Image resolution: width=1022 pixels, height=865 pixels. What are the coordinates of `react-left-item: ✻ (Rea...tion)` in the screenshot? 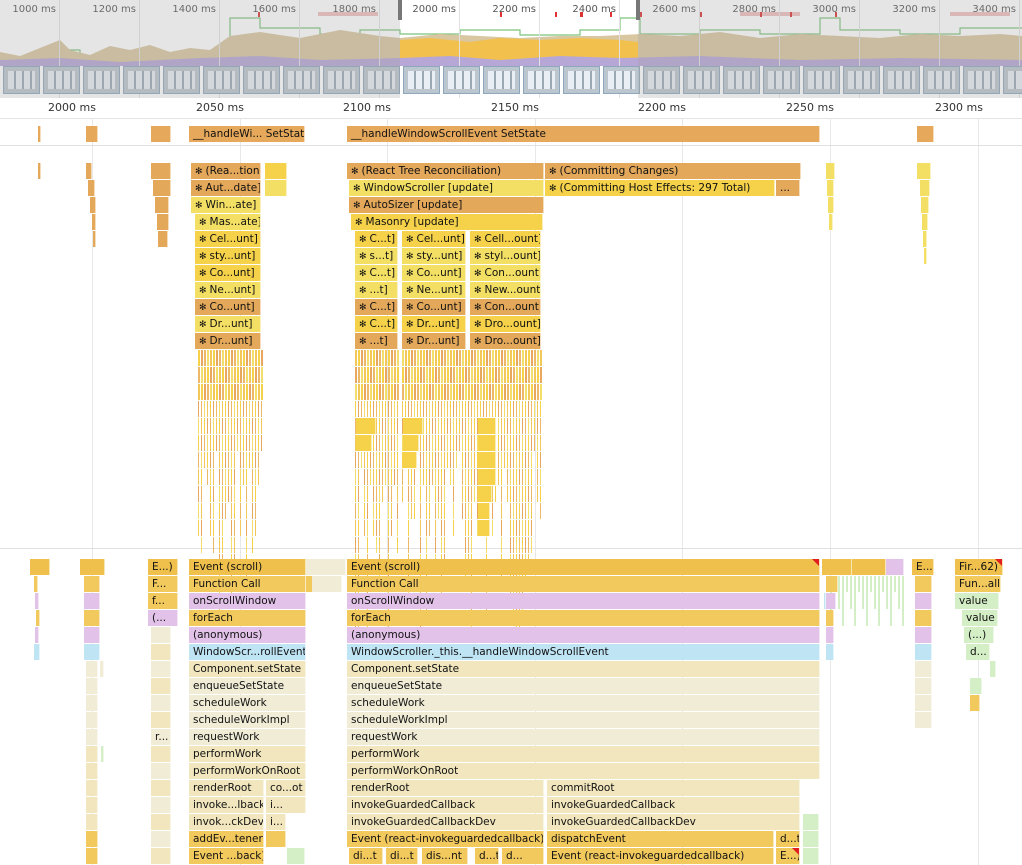 It's located at (226, 171).